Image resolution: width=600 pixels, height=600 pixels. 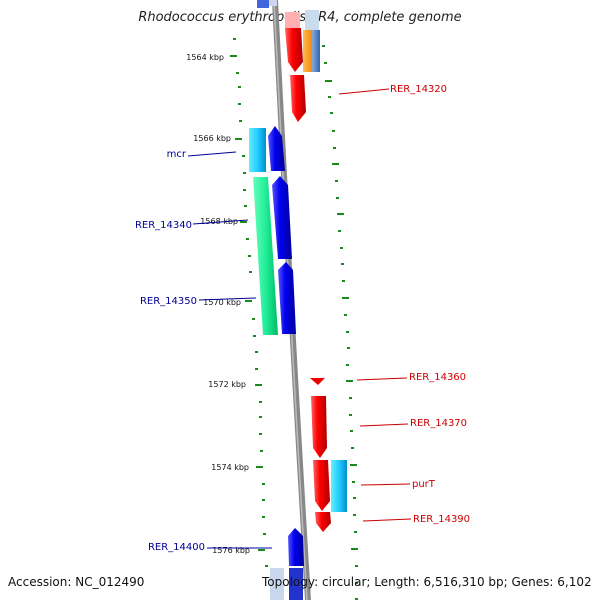 What do you see at coordinates (339, 486) in the screenshot?
I see `feature-purt-cyan` at bounding box center [339, 486].